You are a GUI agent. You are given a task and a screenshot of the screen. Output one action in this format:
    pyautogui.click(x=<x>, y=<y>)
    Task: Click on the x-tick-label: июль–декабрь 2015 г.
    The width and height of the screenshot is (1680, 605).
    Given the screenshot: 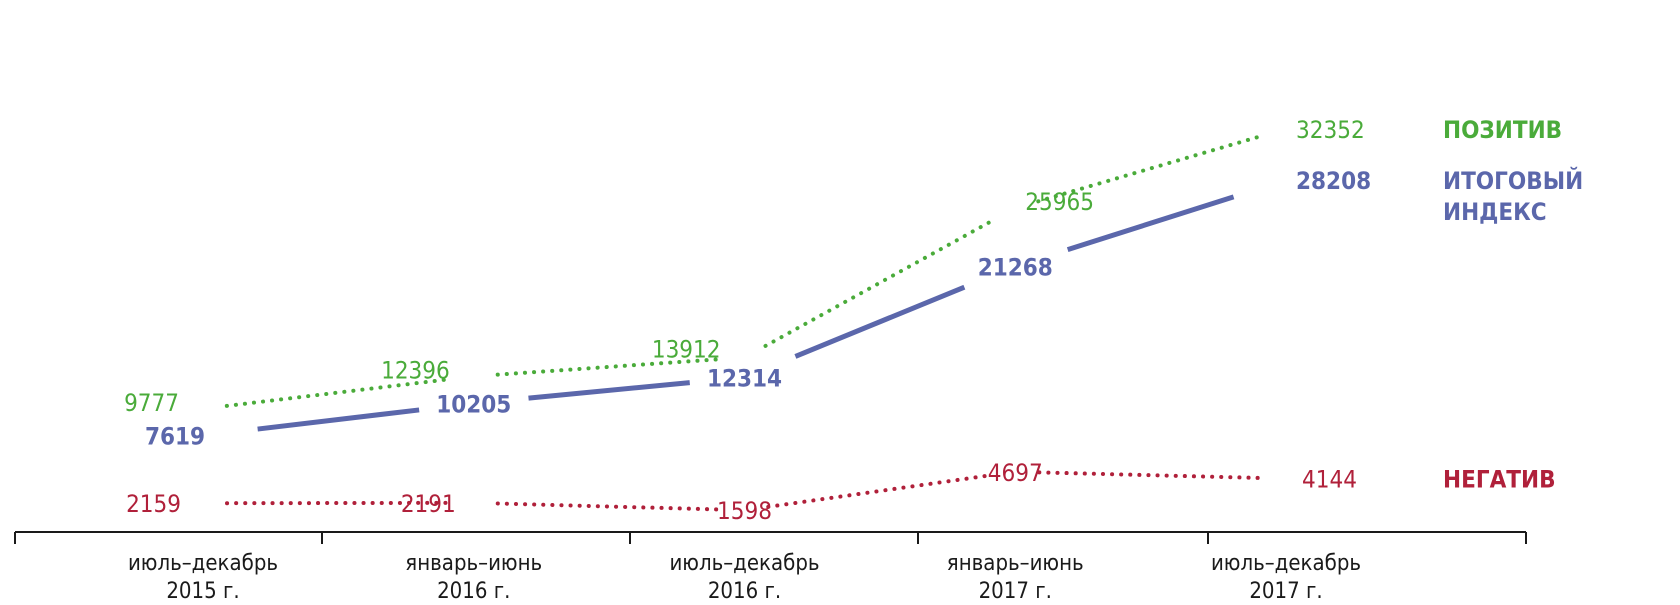 What is the action you would take?
    pyautogui.click(x=203, y=577)
    